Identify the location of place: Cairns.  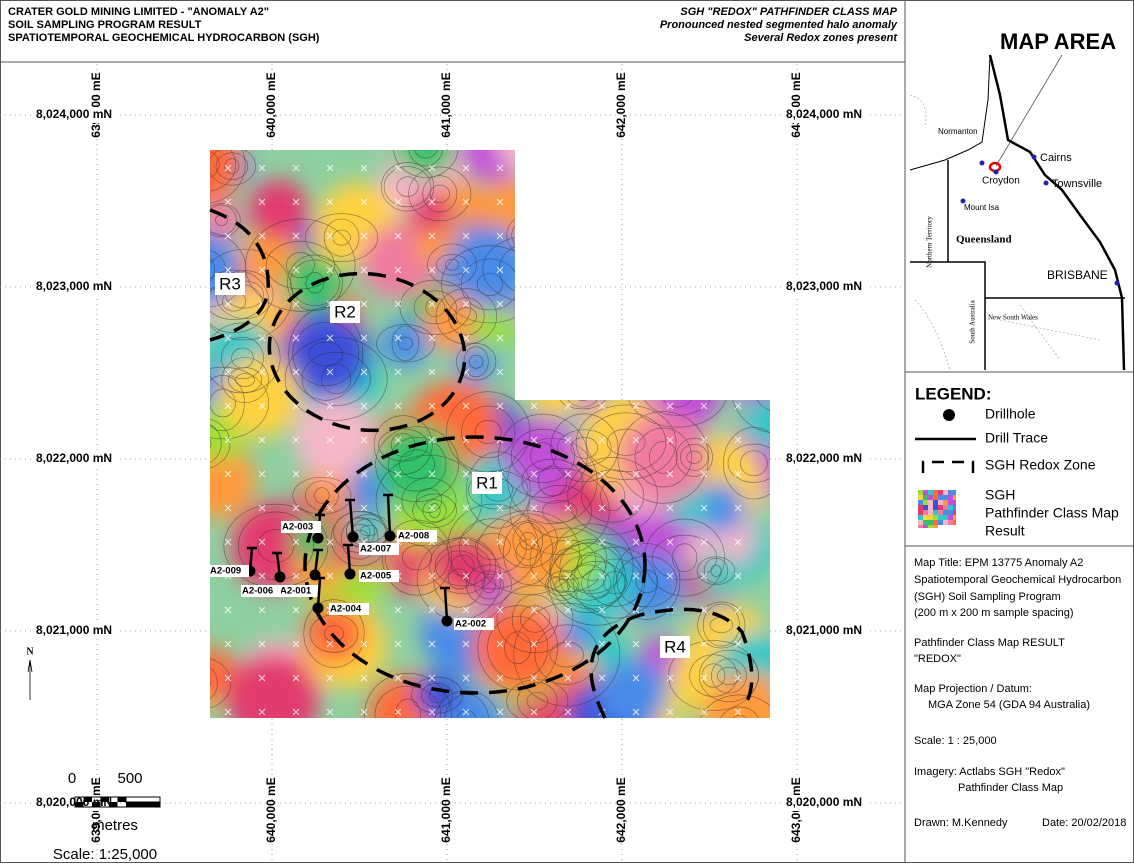
(1056, 158).